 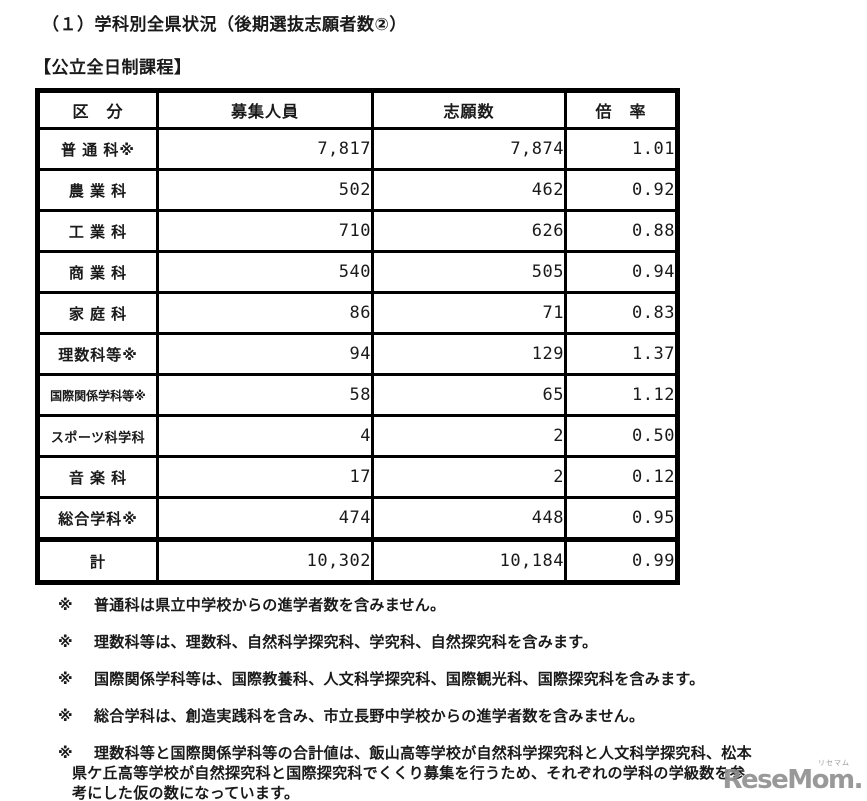 I want to click on category-cell: 農 業 科, so click(x=97, y=190).